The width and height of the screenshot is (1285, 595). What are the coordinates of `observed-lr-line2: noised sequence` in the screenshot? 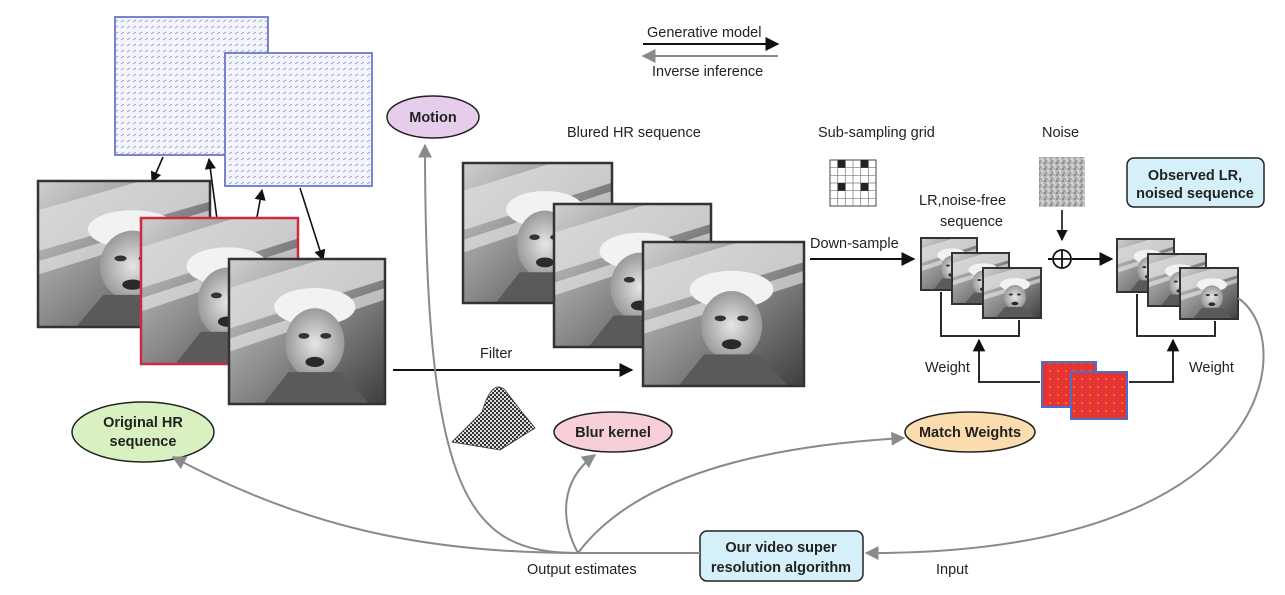 It's located at (1195, 194).